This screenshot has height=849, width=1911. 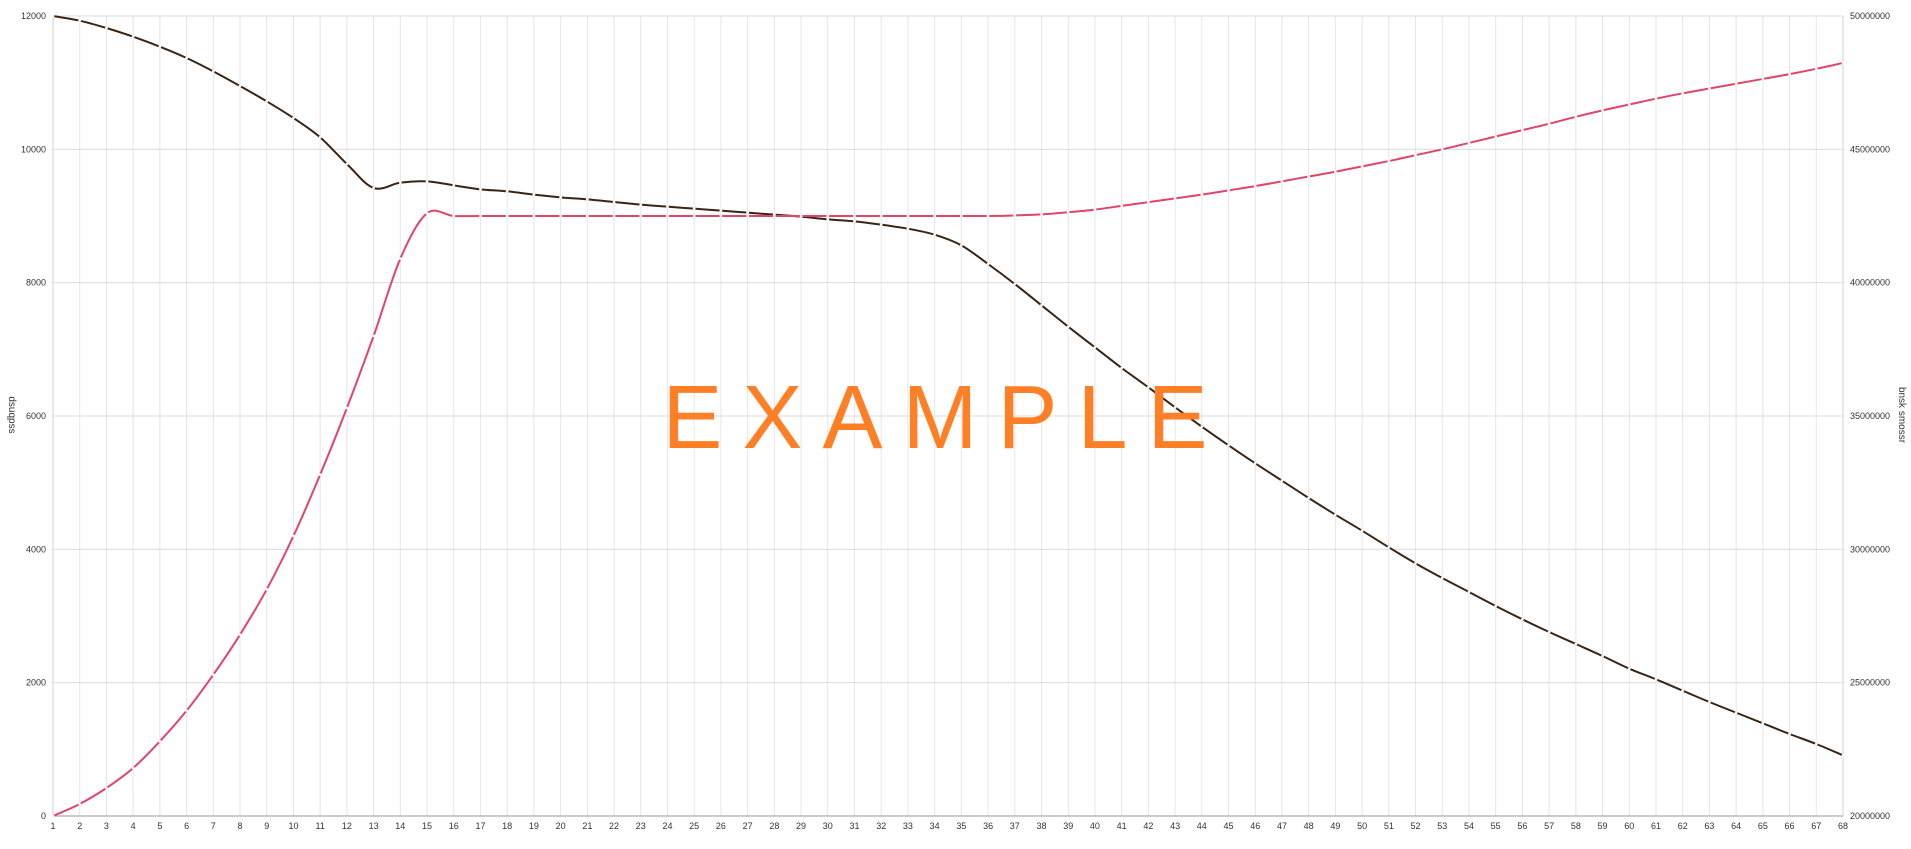 What do you see at coordinates (828, 826) in the screenshot?
I see `x-tick-label: 30` at bounding box center [828, 826].